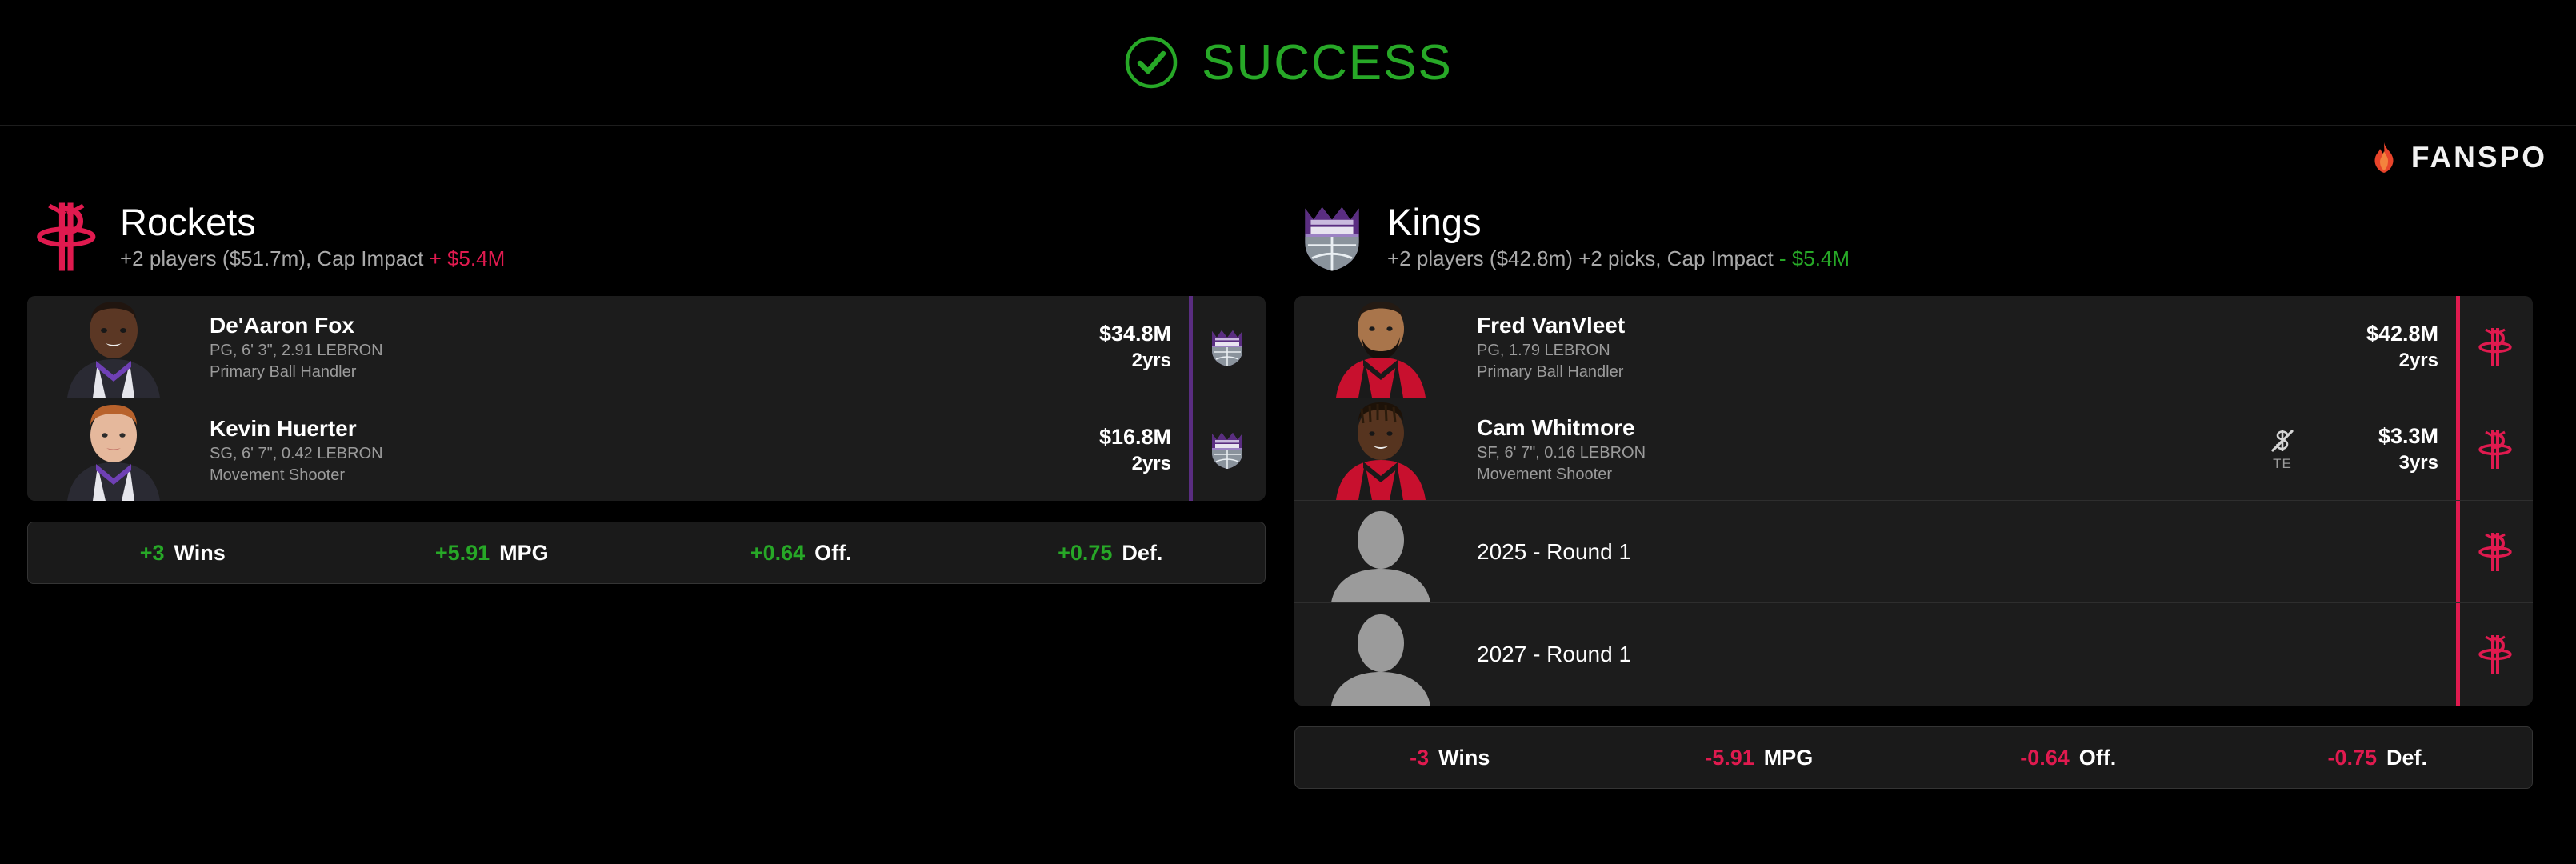 The height and width of the screenshot is (864, 2576). I want to click on cap-impact-value: - $5.4M, so click(1814, 258).